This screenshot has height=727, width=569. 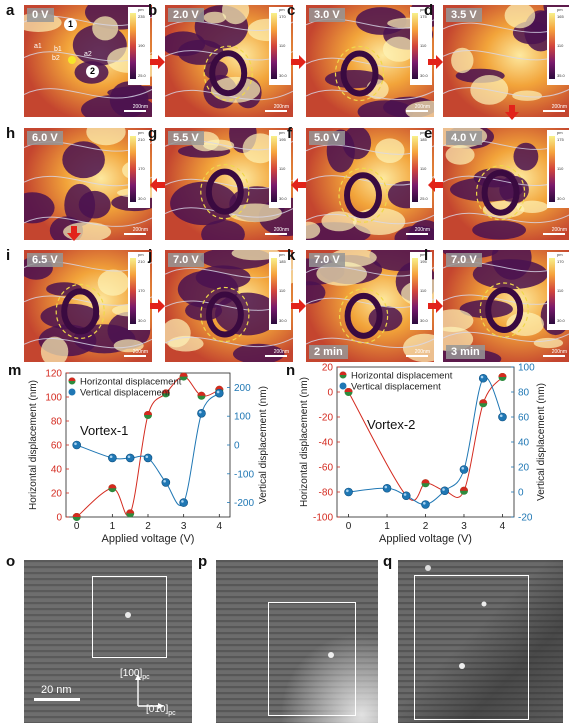 What do you see at coordinates (396, 387) in the screenshot?
I see `legend-label: Vertical displacement` at bounding box center [396, 387].